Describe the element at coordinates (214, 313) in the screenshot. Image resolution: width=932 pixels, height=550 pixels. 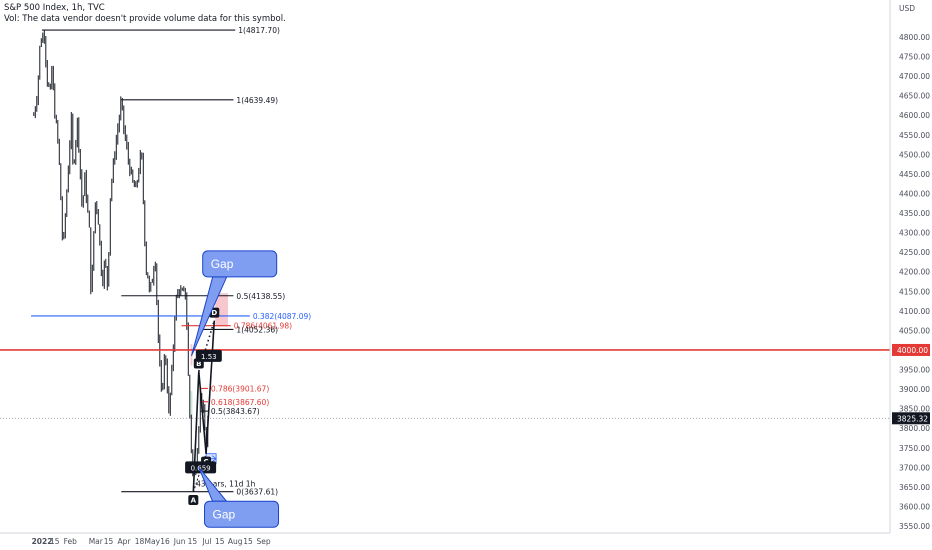
I see `pattern-point-label-d: D` at that location.